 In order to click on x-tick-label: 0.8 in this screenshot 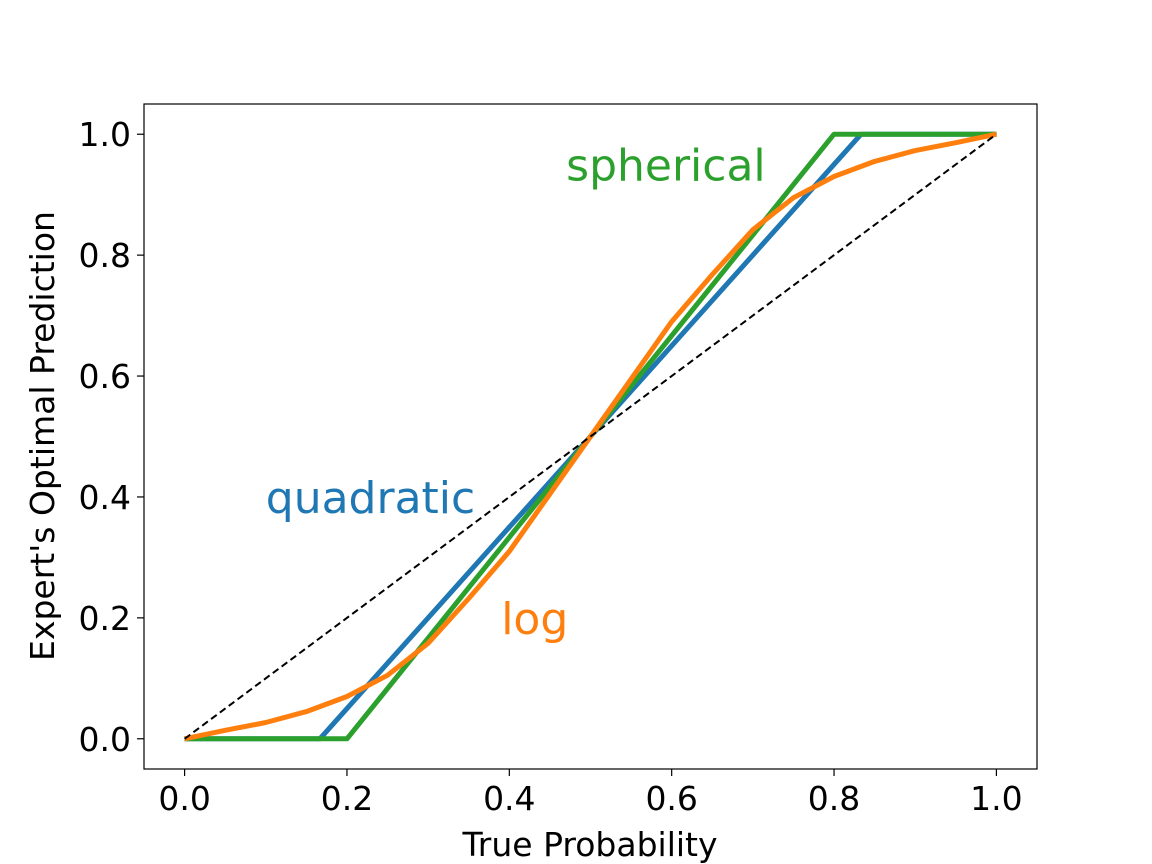, I will do `click(834, 798)`.